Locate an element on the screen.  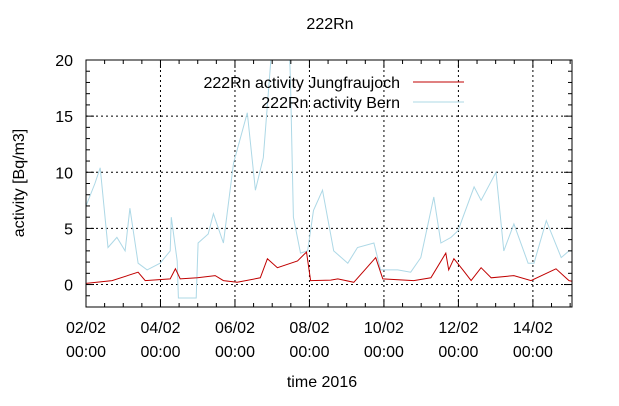
y-axis-label: activity [Bq/m3] is located at coordinates (19, 183).